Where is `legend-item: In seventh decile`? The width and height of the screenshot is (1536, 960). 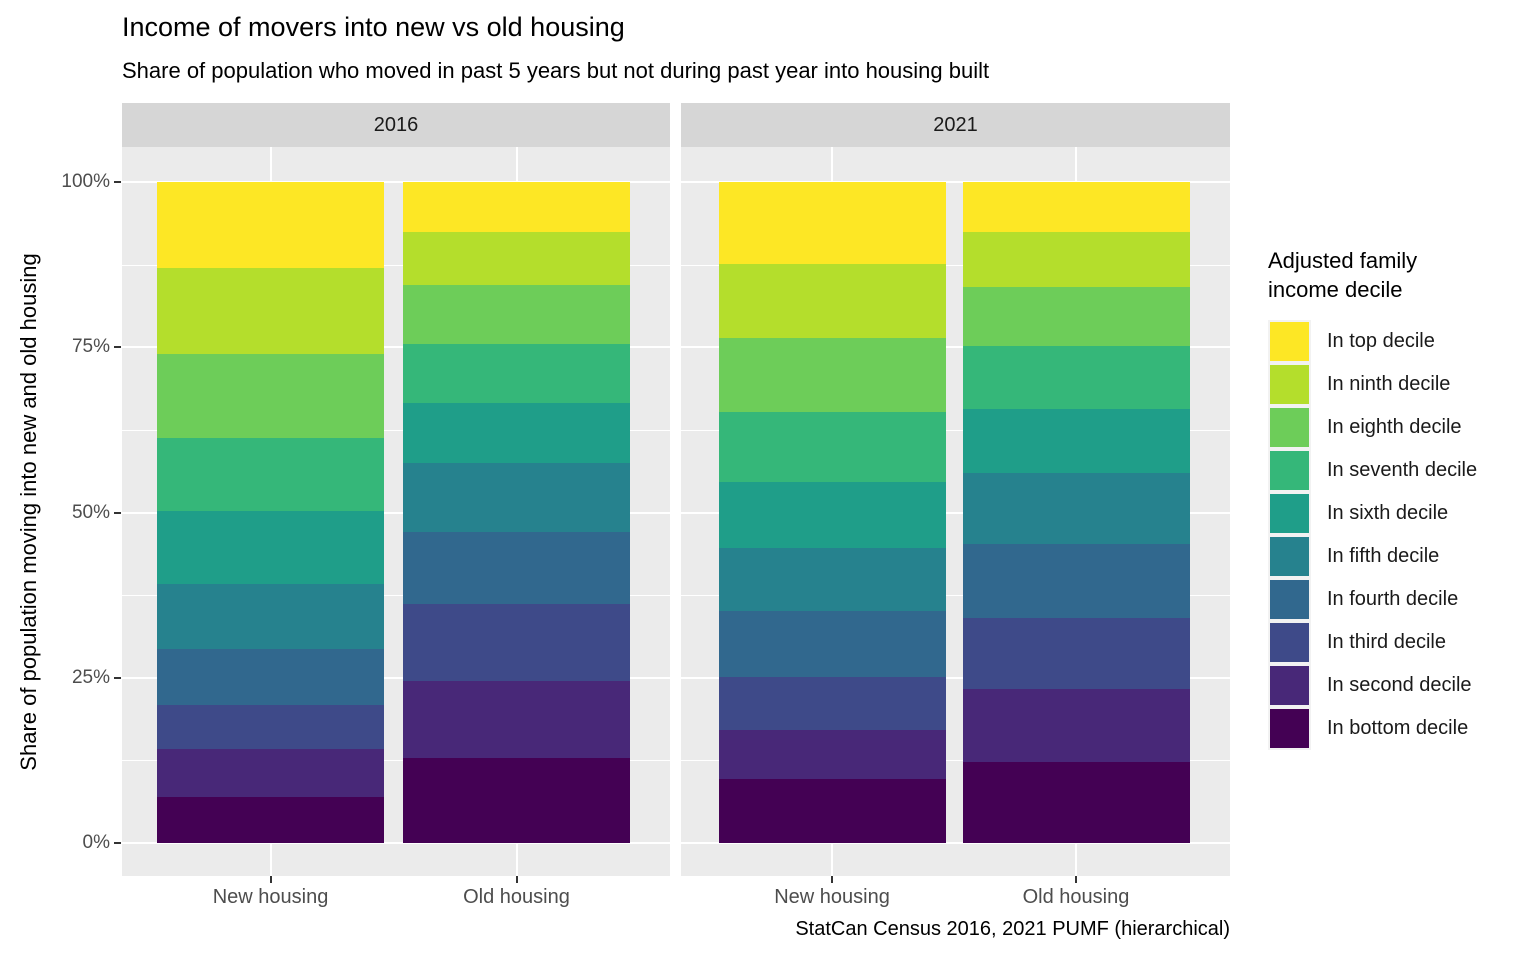
legend-item: In seventh decile is located at coordinates (1401, 470).